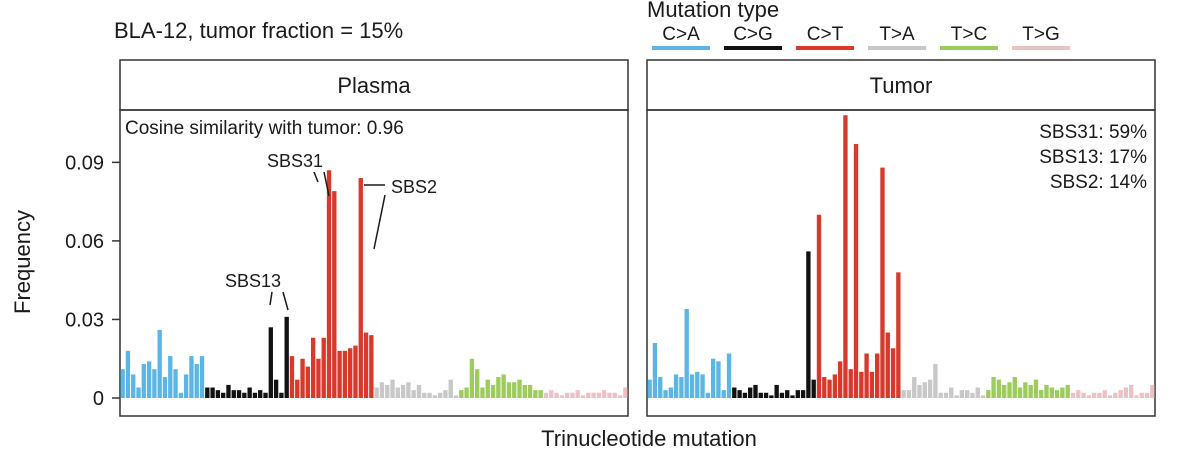  What do you see at coordinates (264, 128) in the screenshot?
I see `cosine-similarity-annotation: Cosine similarity with tumor: 0.96` at bounding box center [264, 128].